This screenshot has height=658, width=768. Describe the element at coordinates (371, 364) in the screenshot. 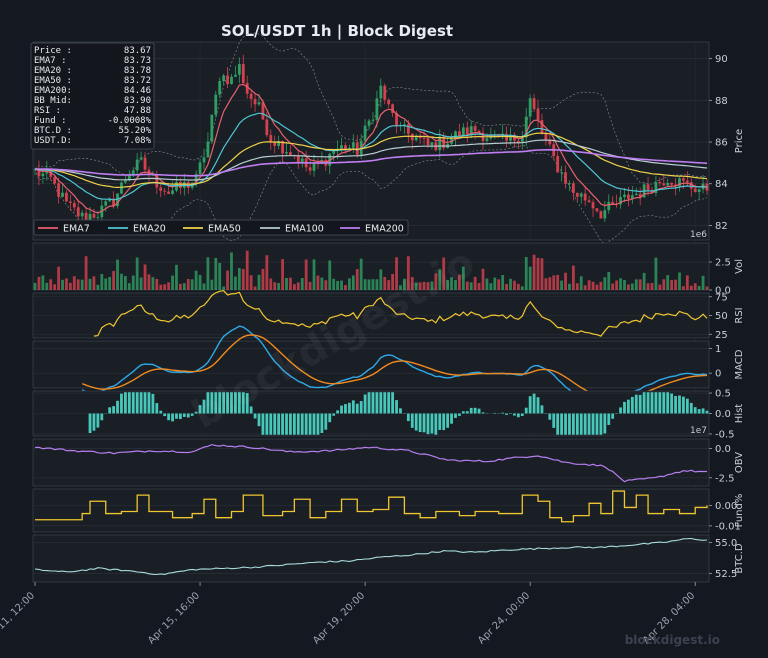

I see `panel-frame-macd` at that location.